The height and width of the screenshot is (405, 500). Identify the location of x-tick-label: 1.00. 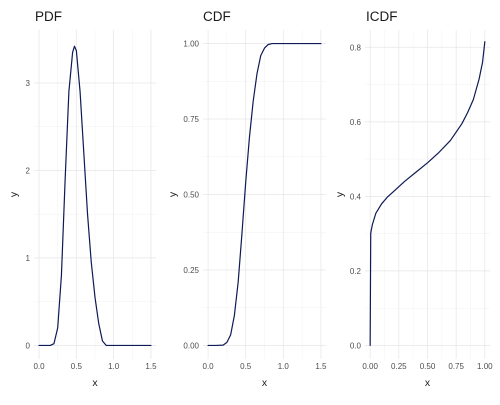
(485, 366).